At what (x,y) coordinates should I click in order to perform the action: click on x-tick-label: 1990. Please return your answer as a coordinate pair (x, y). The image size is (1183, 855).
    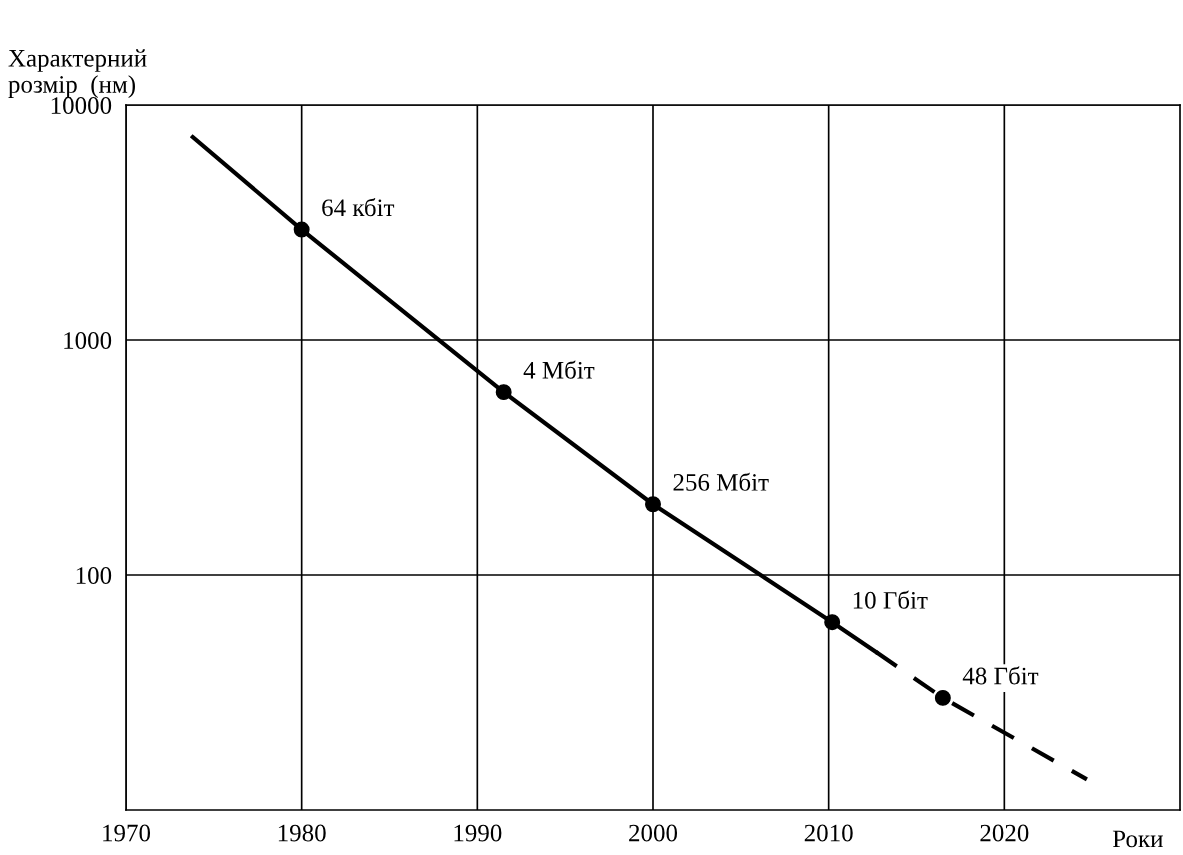
    Looking at the image, I should click on (478, 833).